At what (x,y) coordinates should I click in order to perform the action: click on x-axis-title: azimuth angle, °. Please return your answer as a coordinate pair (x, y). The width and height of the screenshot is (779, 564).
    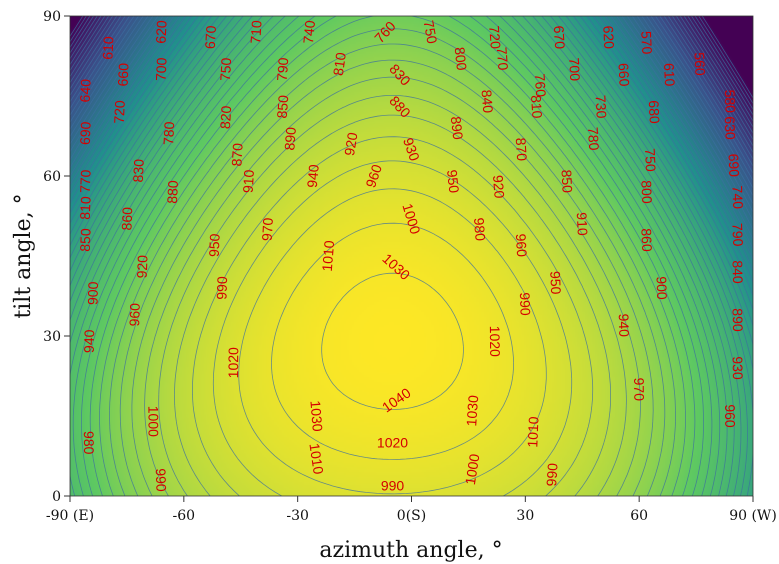
    Looking at the image, I should click on (410, 550).